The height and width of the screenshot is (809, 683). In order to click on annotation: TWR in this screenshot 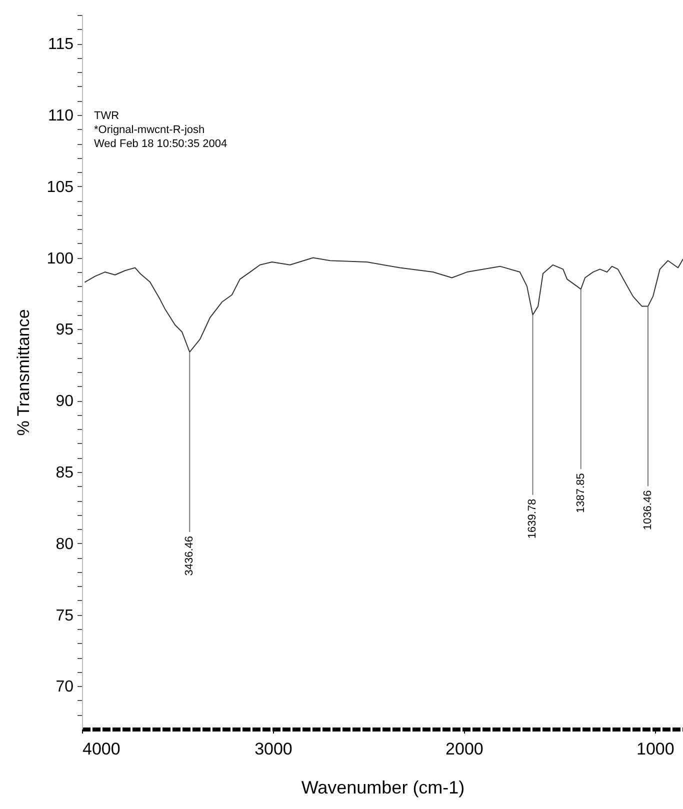, I will do `click(107, 116)`.